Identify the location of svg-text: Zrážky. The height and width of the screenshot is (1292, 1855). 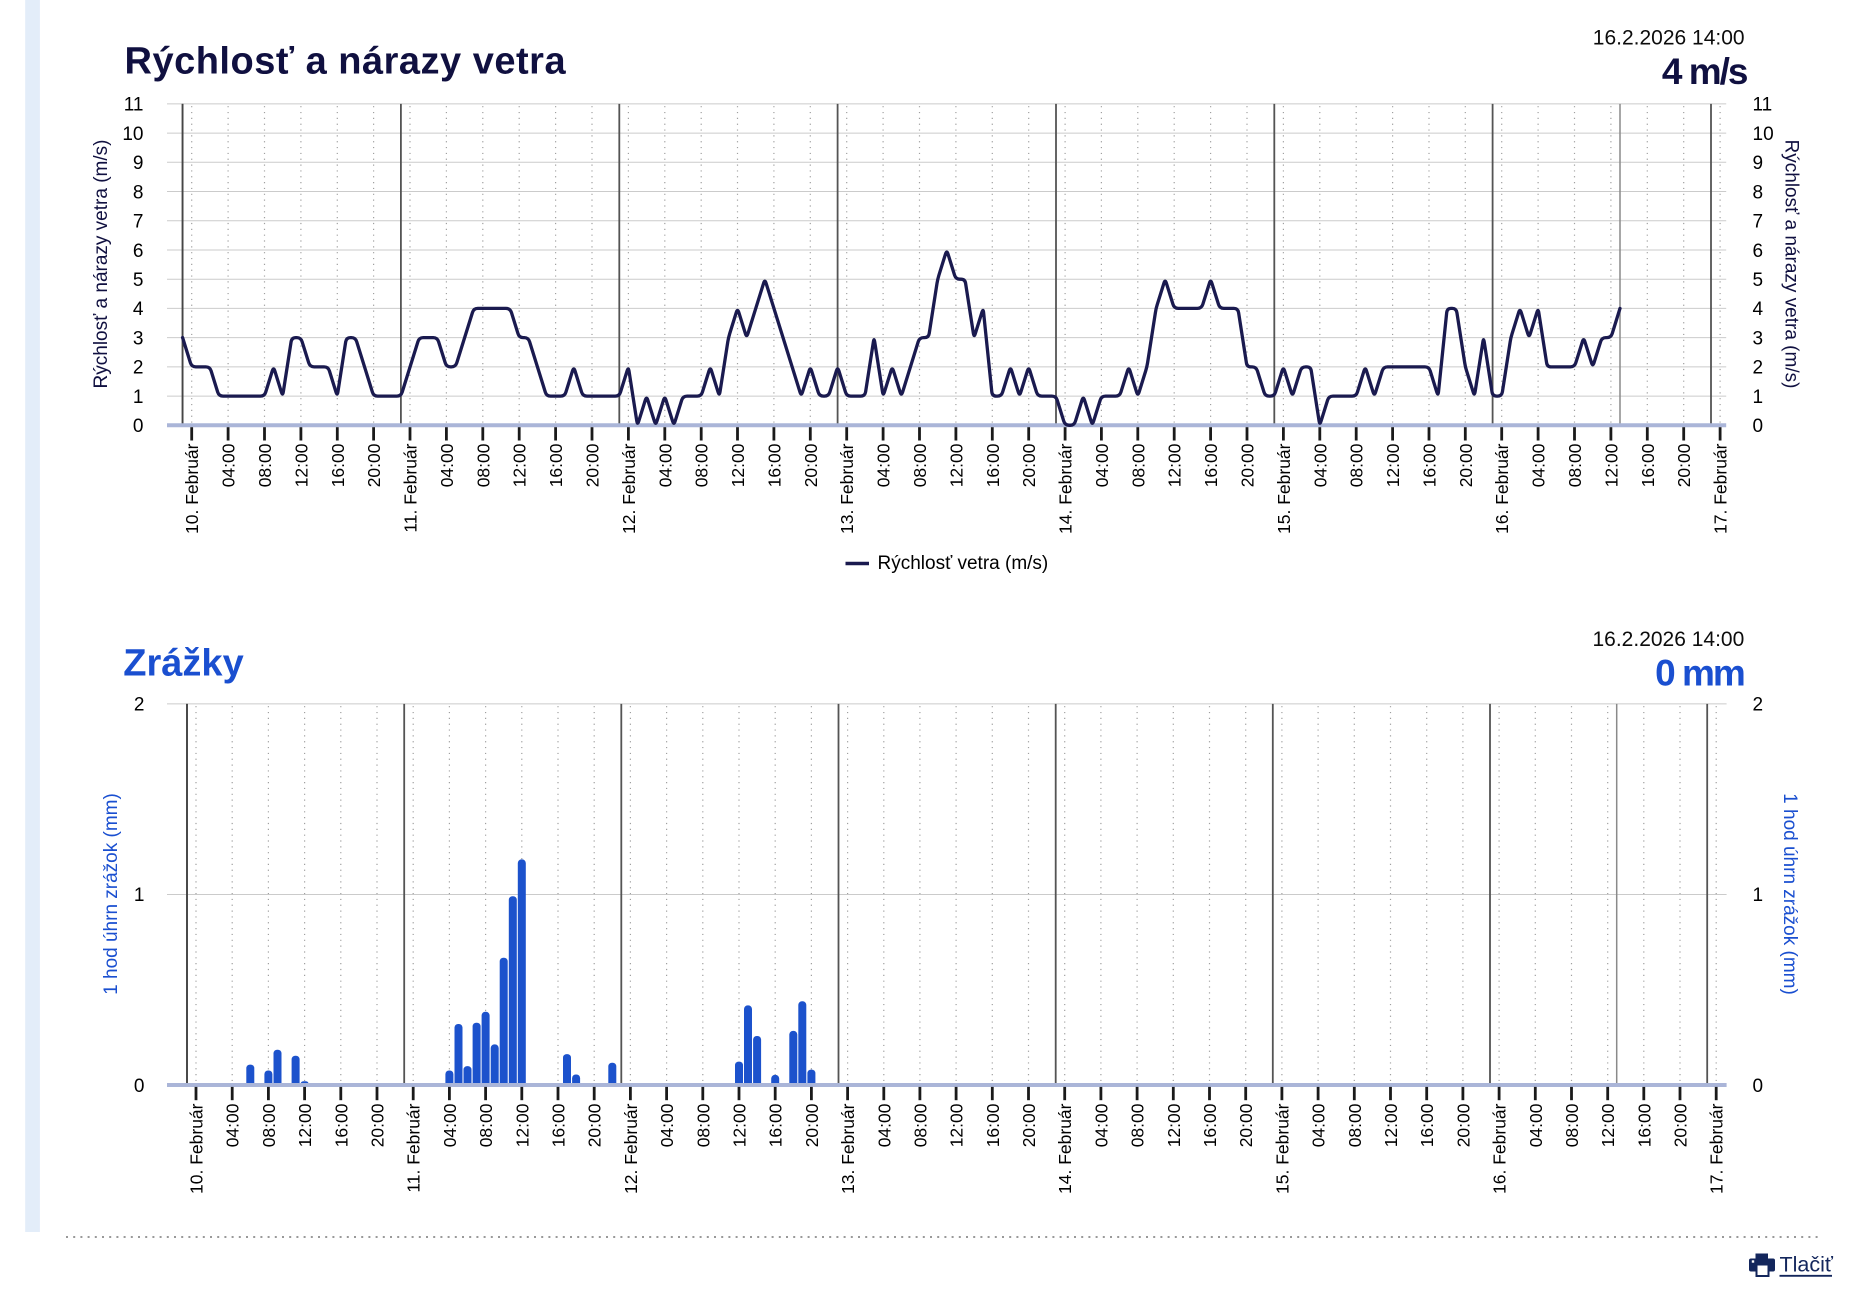
(183, 663).